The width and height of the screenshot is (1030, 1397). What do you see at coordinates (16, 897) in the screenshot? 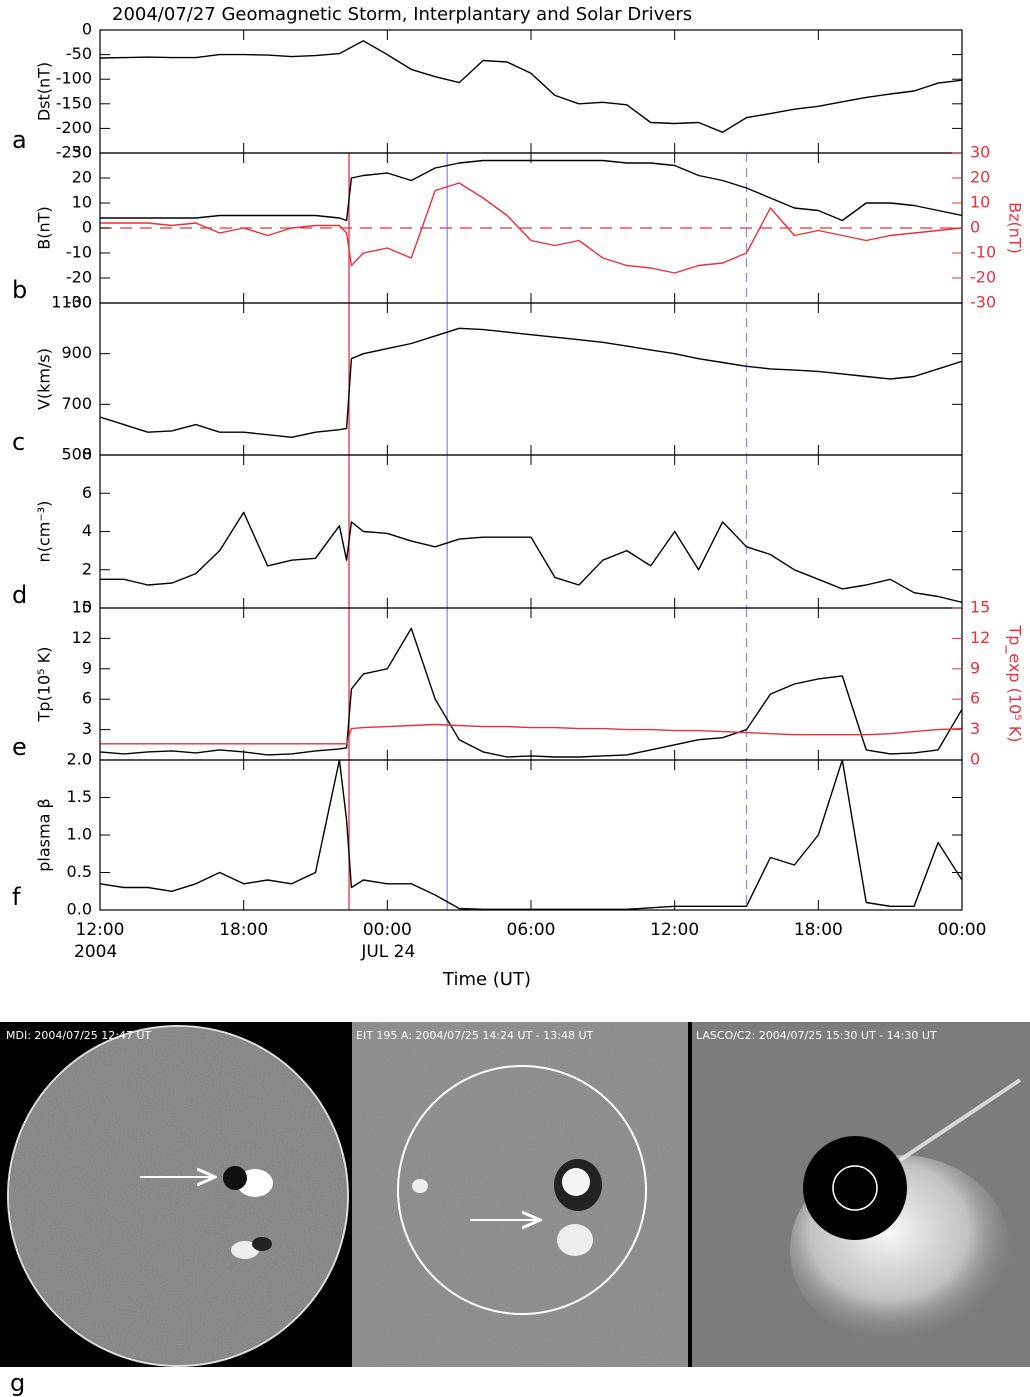
I see `panel-letter: f` at bounding box center [16, 897].